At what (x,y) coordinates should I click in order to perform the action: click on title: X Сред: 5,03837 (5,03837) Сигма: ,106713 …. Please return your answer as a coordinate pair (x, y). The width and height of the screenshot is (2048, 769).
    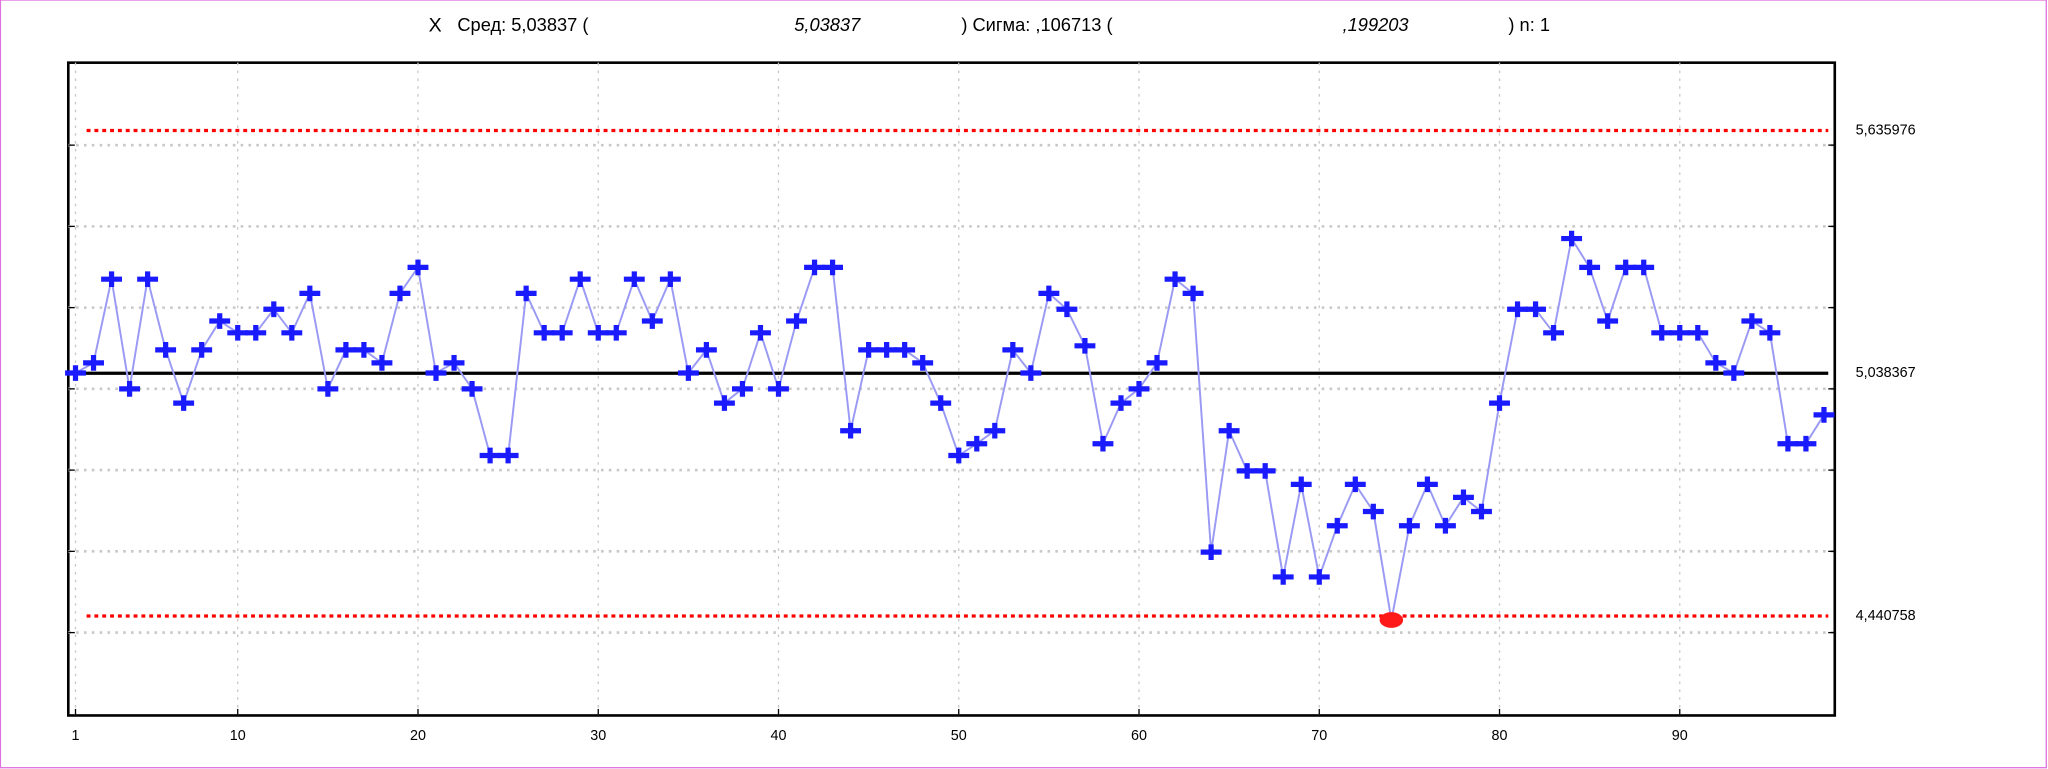
    Looking at the image, I should click on (989, 25).